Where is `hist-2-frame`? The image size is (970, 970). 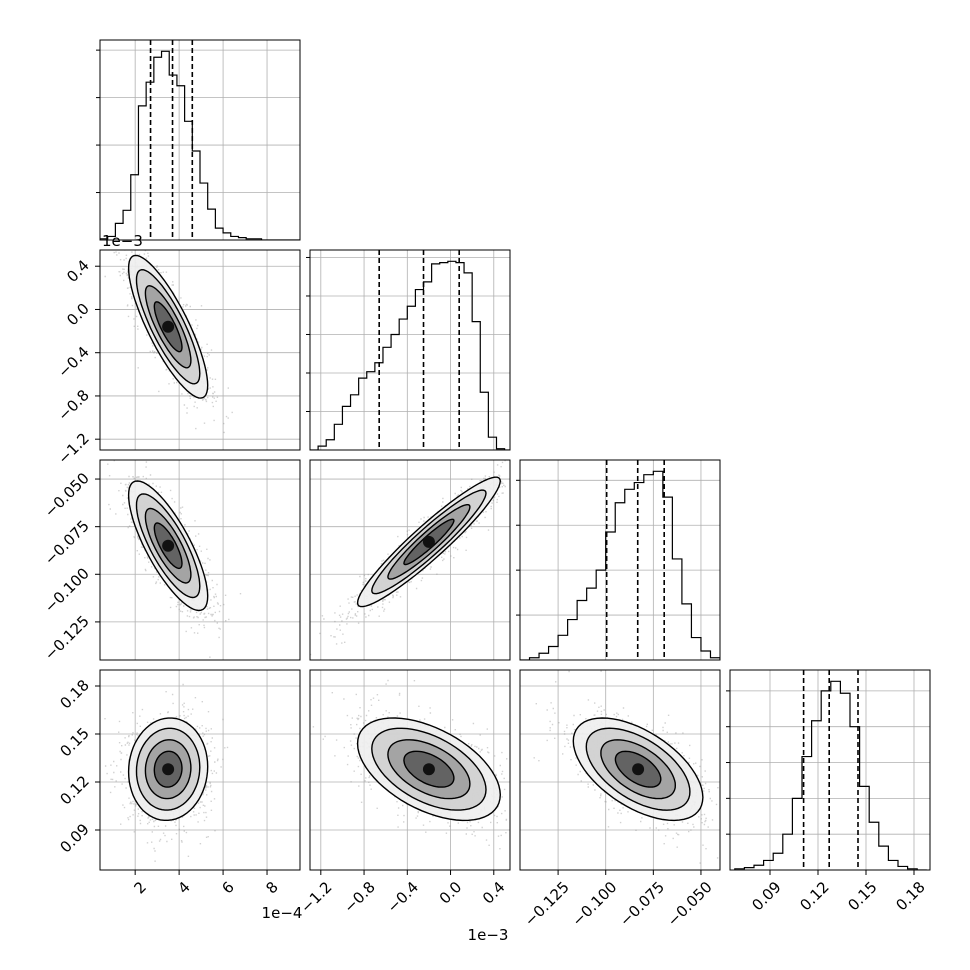 hist-2-frame is located at coordinates (620, 560).